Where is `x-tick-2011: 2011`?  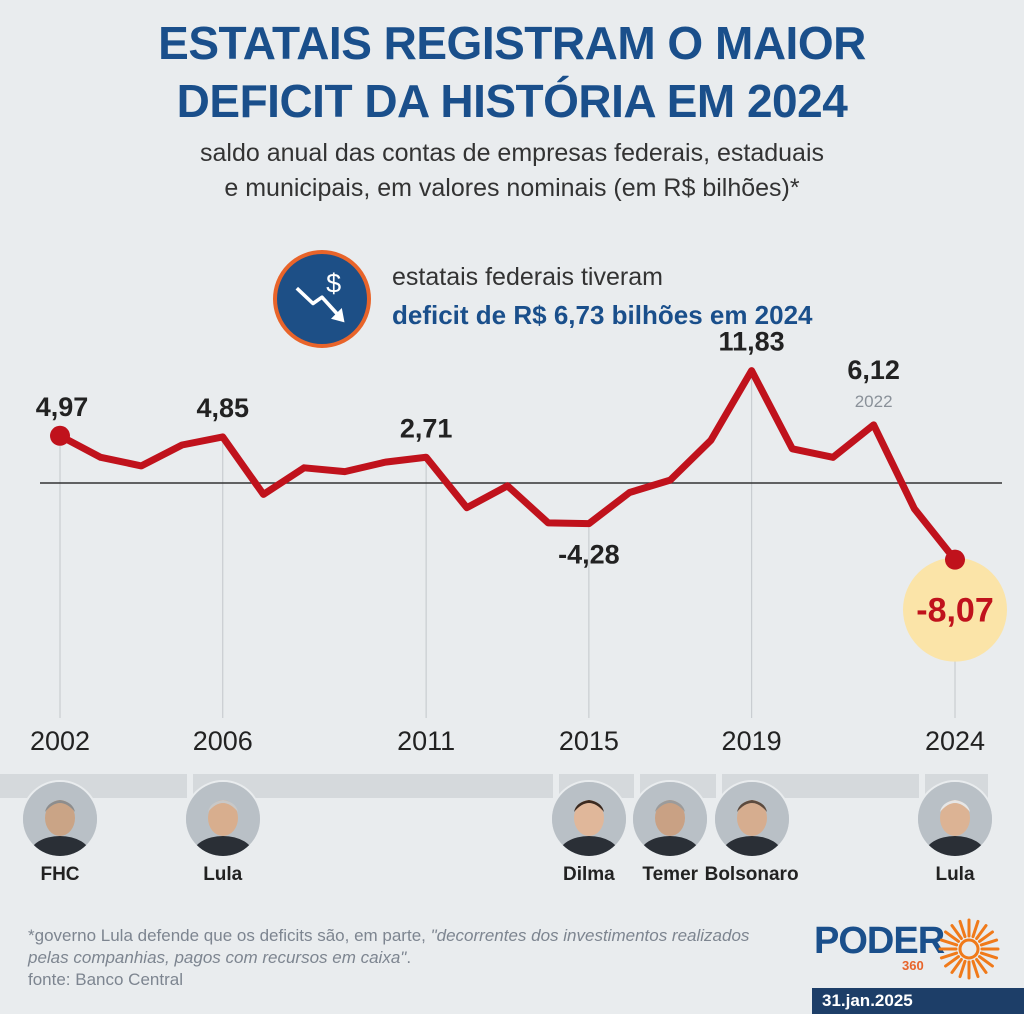 x-tick-2011: 2011 is located at coordinates (426, 741).